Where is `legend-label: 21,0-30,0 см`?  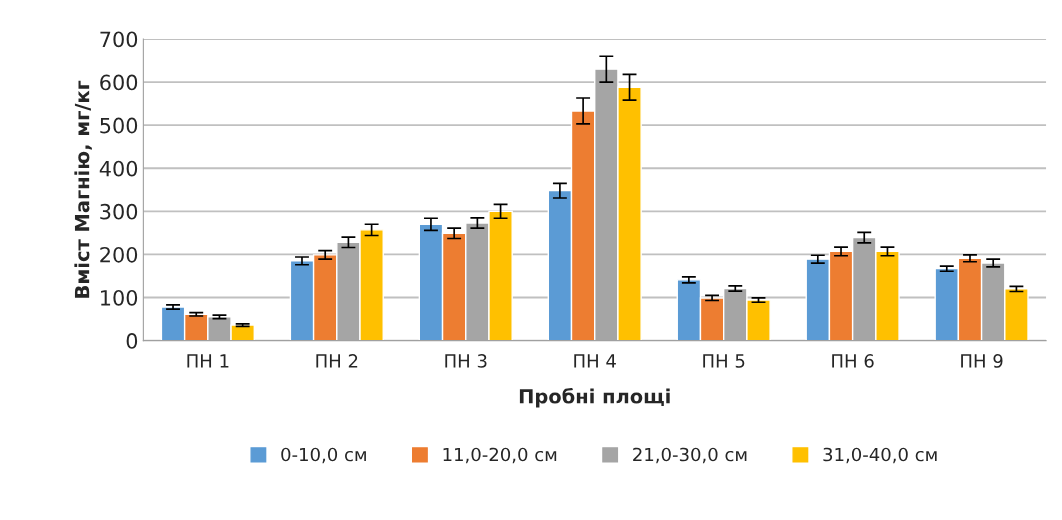
legend-label: 21,0-30,0 см is located at coordinates (690, 455).